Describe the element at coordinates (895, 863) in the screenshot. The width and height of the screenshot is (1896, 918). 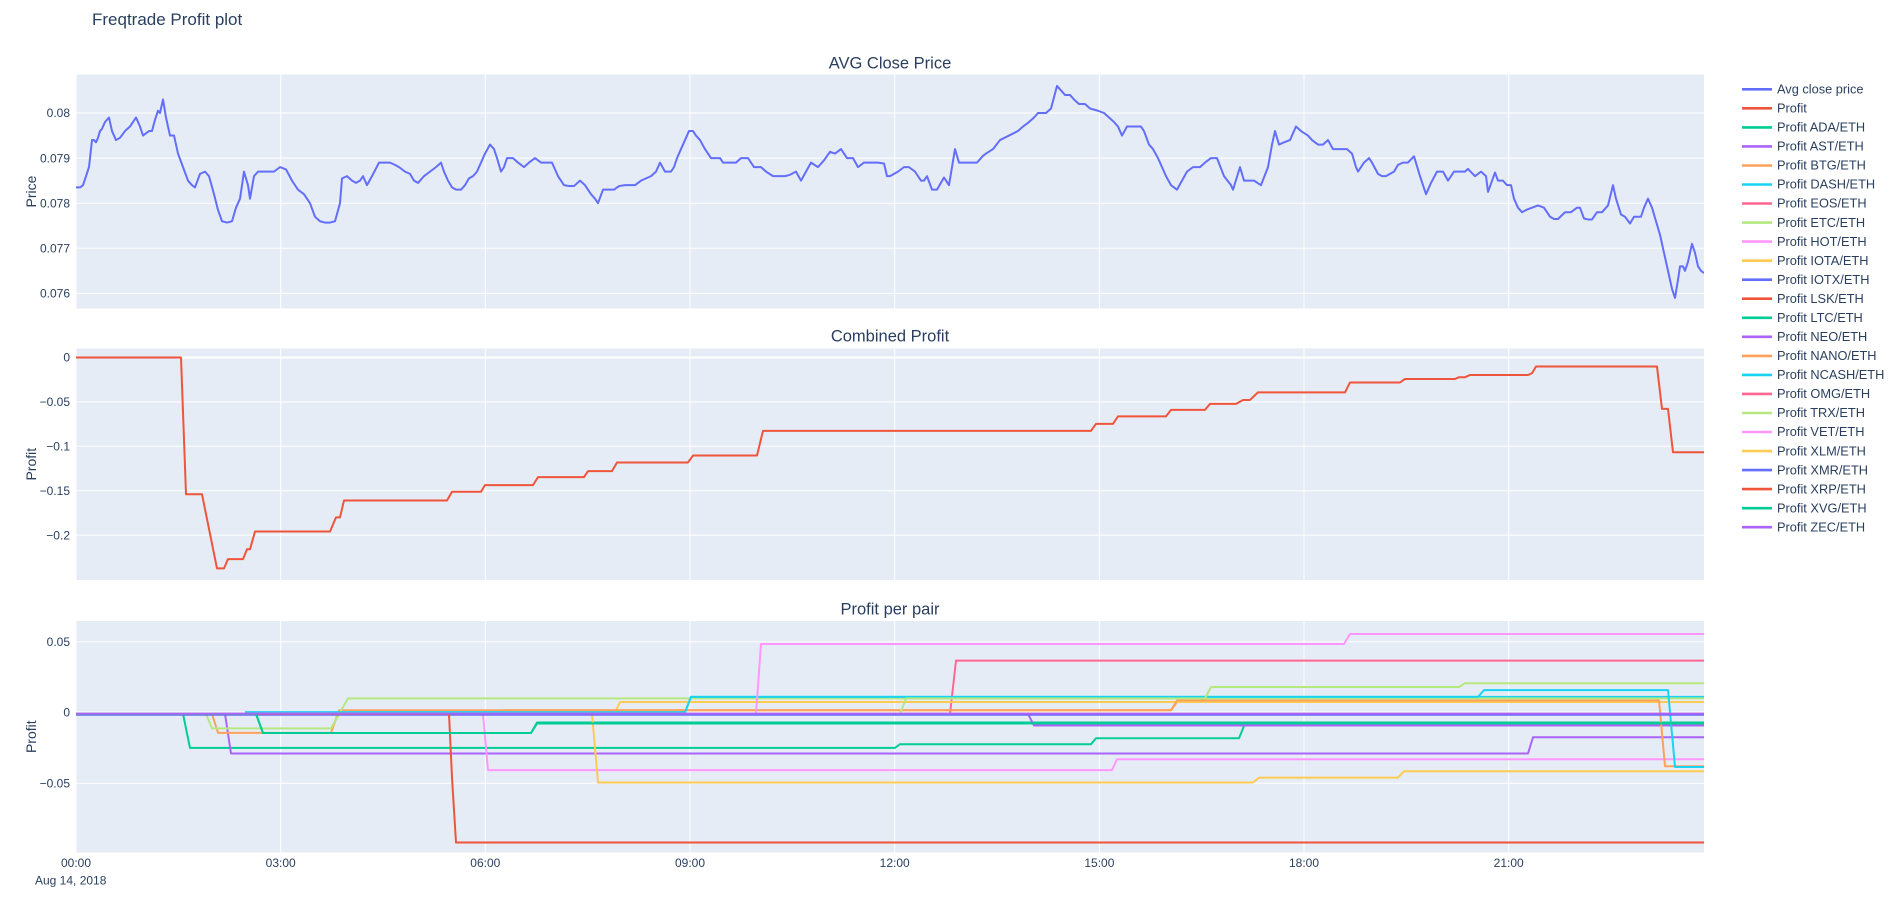
I see `svg-text: 12:00` at that location.